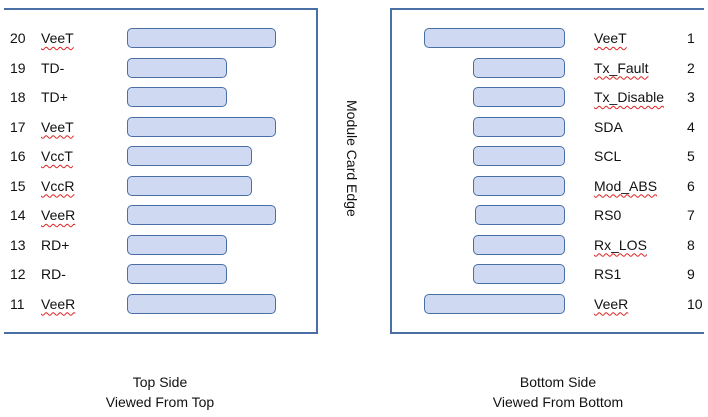  Describe the element at coordinates (626, 185) in the screenshot. I see `pin-name: Mod_ABS` at that location.